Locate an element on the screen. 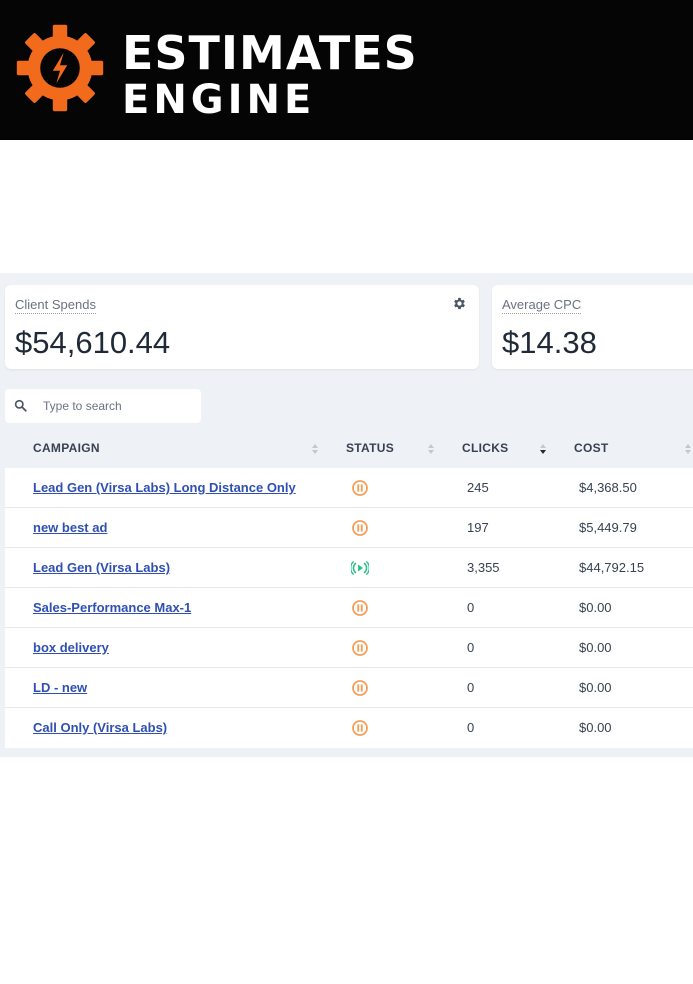 The height and width of the screenshot is (984, 693). search-input is located at coordinates (118, 406).